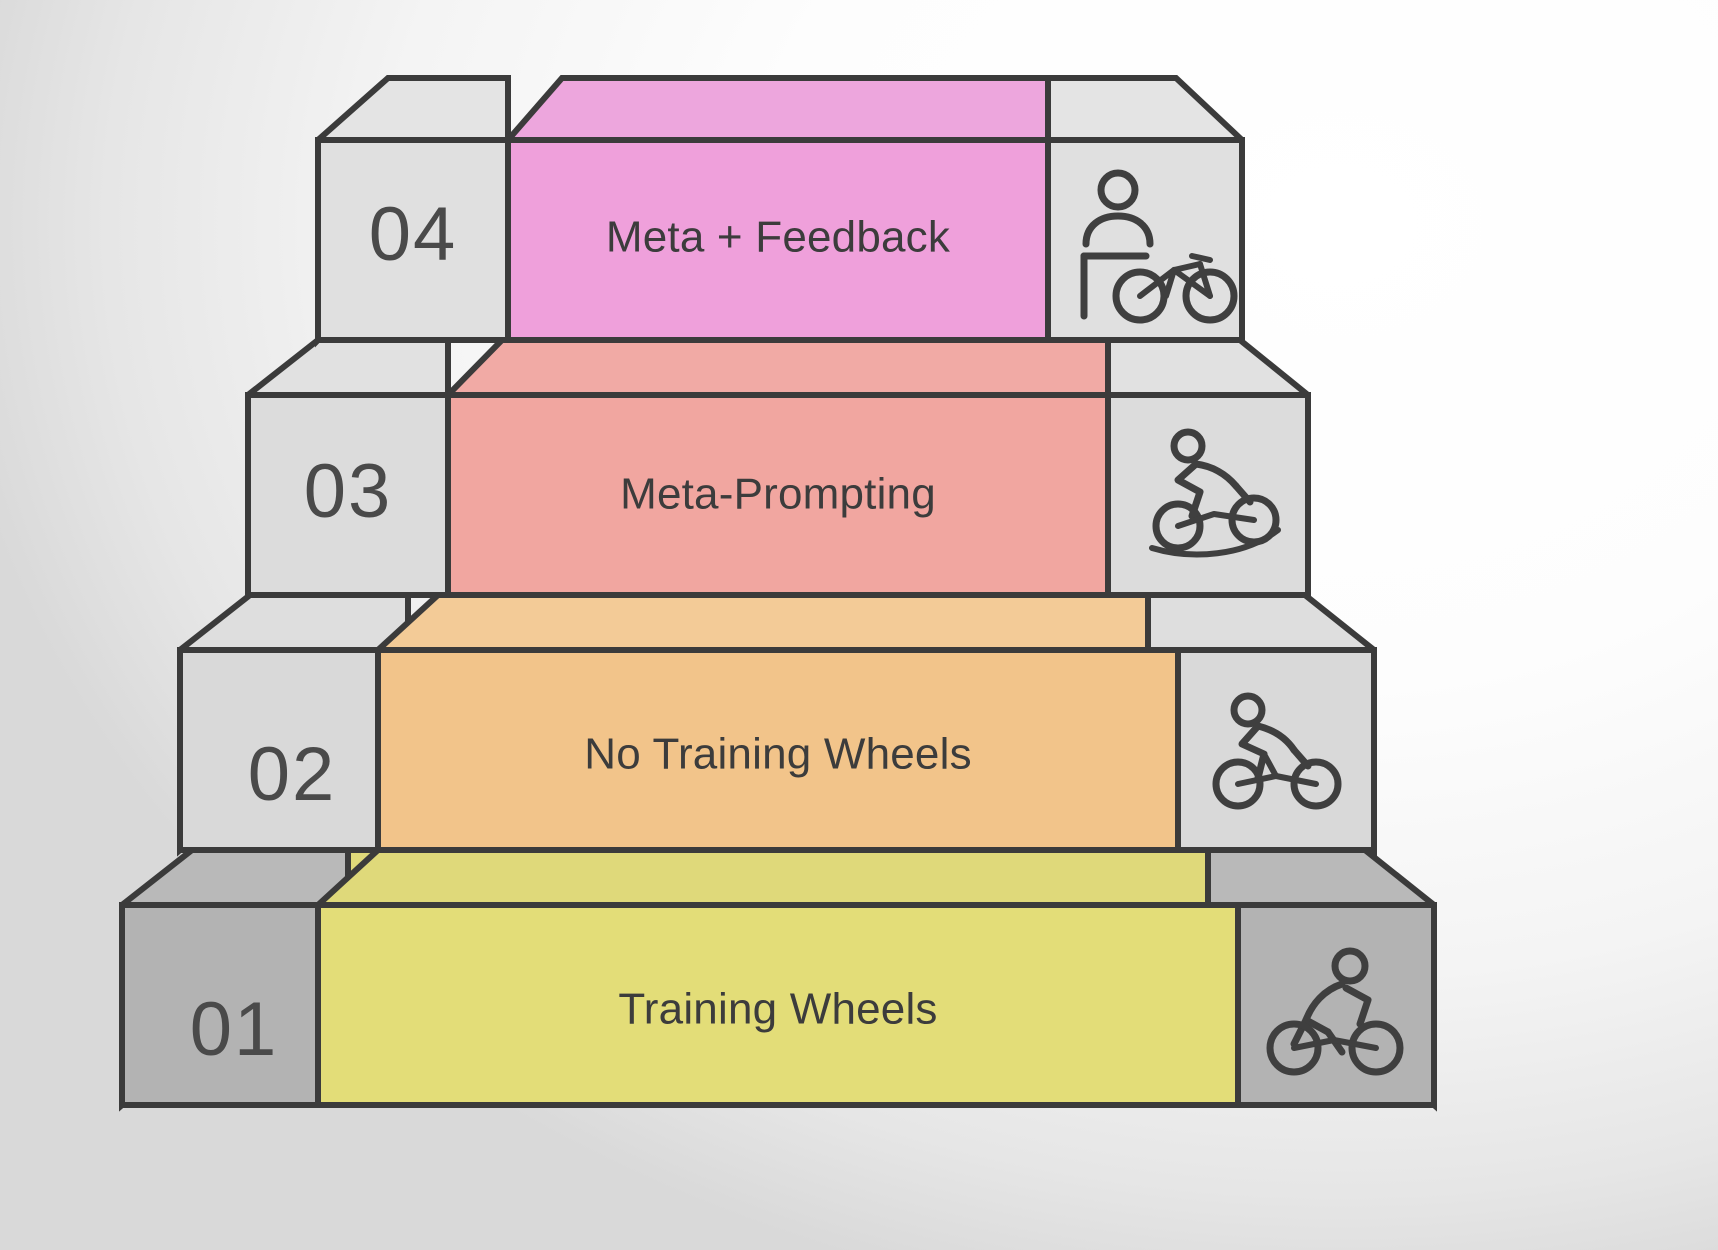 The image size is (1718, 1250). I want to click on step-02-label: No Training Wheels, so click(778, 754).